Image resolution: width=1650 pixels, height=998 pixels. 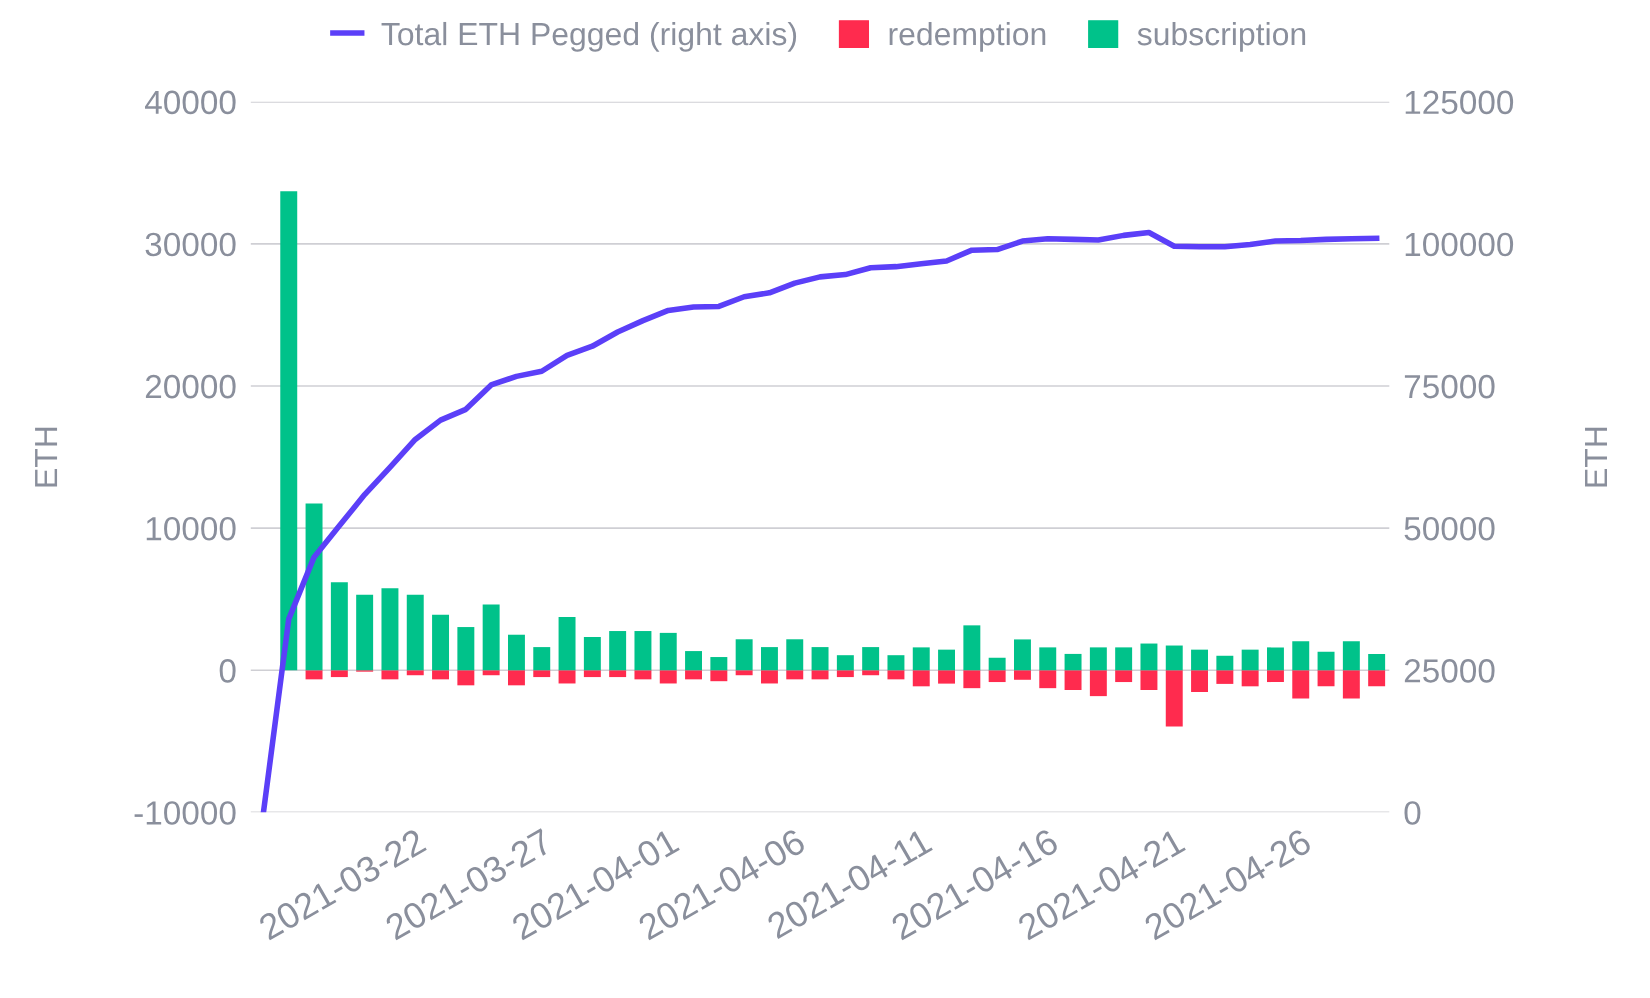 I want to click on legend-label: subscription, so click(x=1221, y=36).